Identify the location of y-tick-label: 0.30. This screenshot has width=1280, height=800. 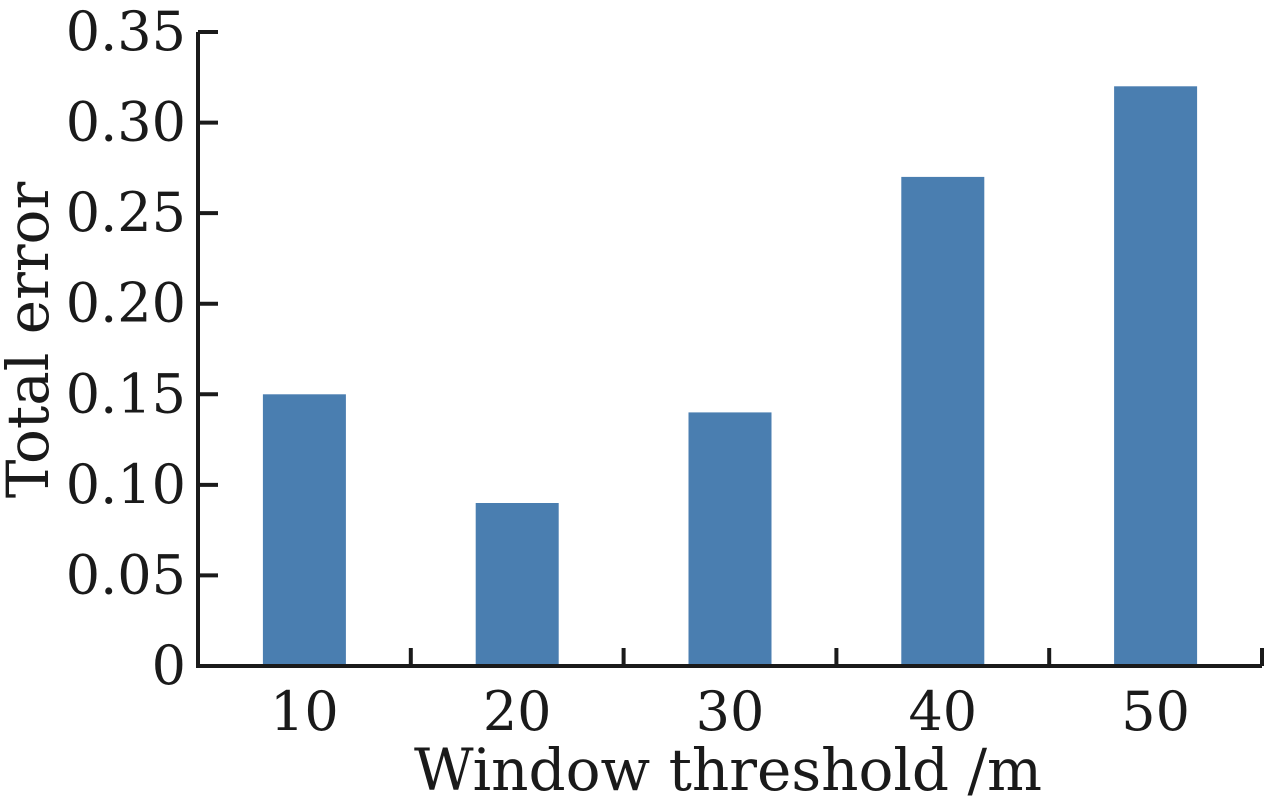
(126, 122).